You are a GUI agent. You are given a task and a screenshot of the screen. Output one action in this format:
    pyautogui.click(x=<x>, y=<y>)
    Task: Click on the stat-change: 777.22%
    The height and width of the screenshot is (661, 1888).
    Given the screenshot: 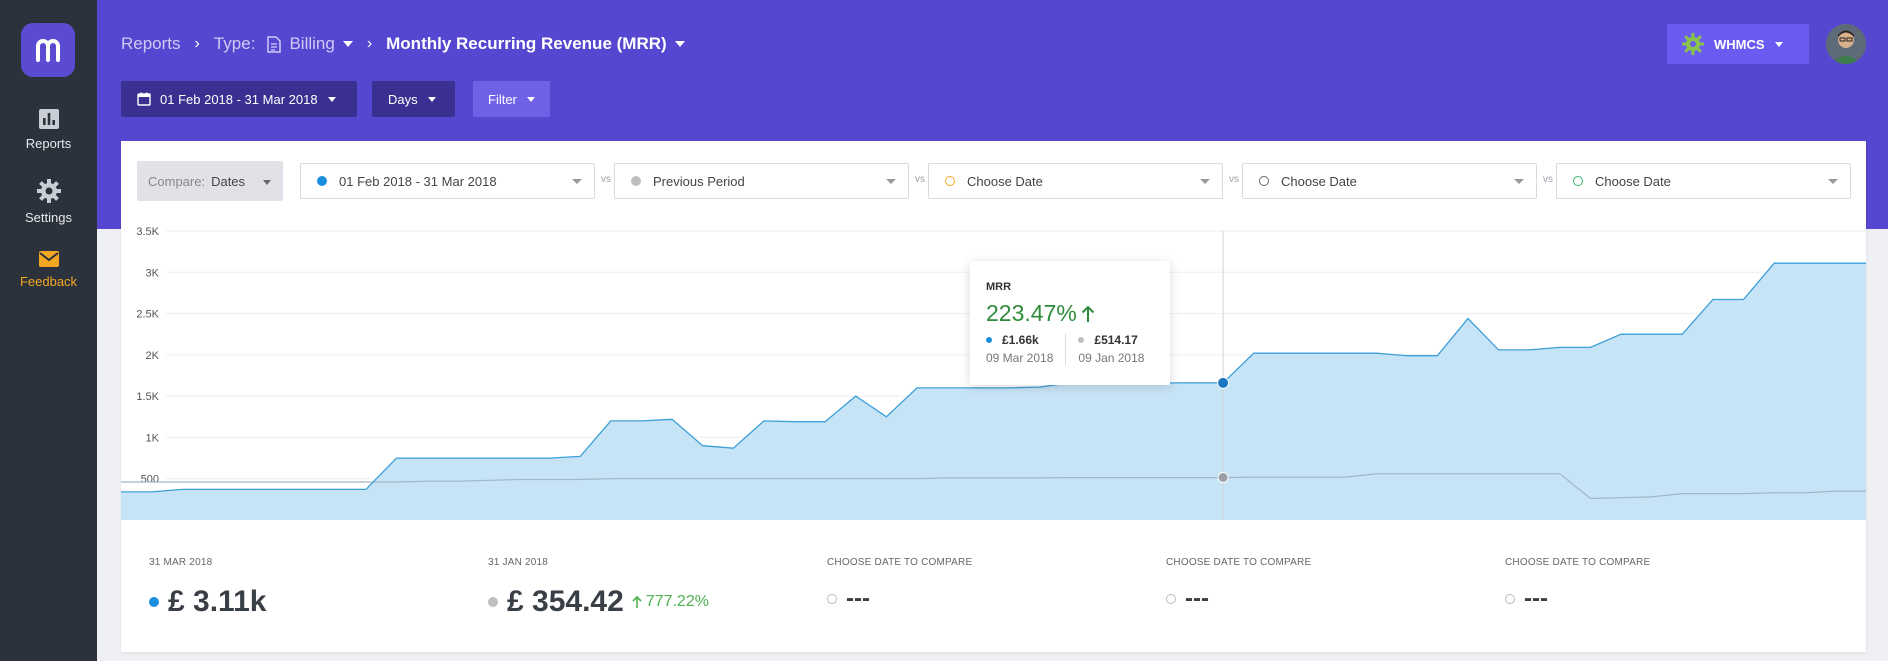 What is the action you would take?
    pyautogui.click(x=670, y=602)
    